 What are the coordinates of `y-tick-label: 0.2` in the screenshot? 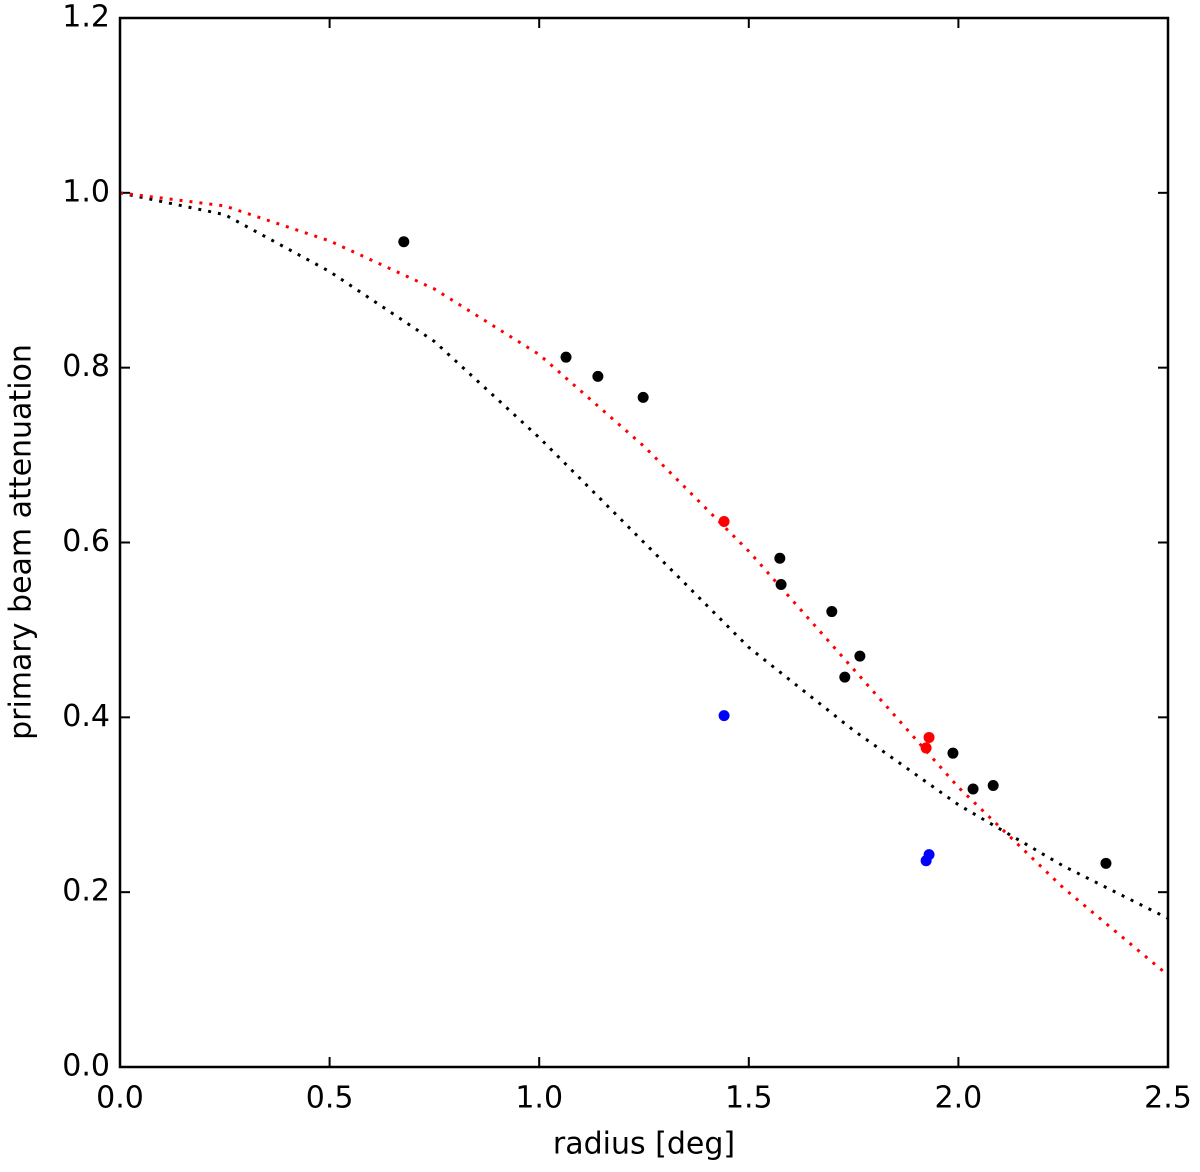 It's located at (86, 891).